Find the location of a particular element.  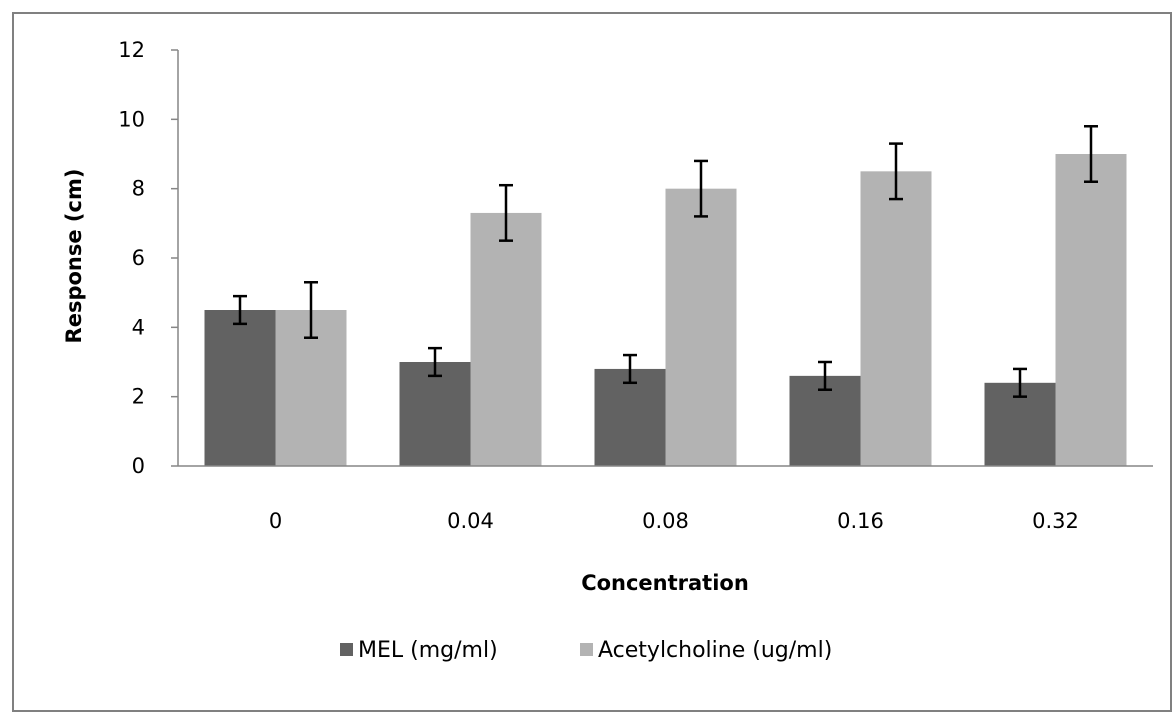

legend-label: MEL (mg/ml) is located at coordinates (428, 650).